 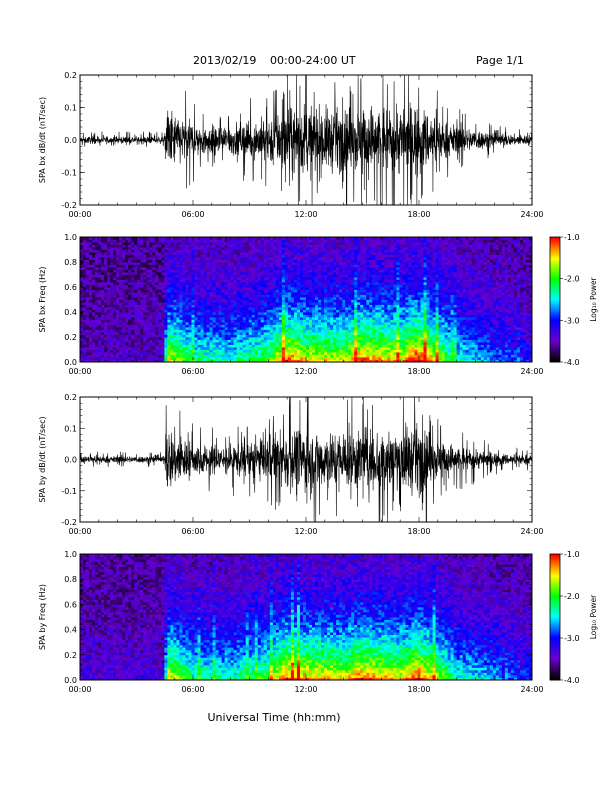 I want to click on y-tick-label: 0.1, so click(x=70, y=108).